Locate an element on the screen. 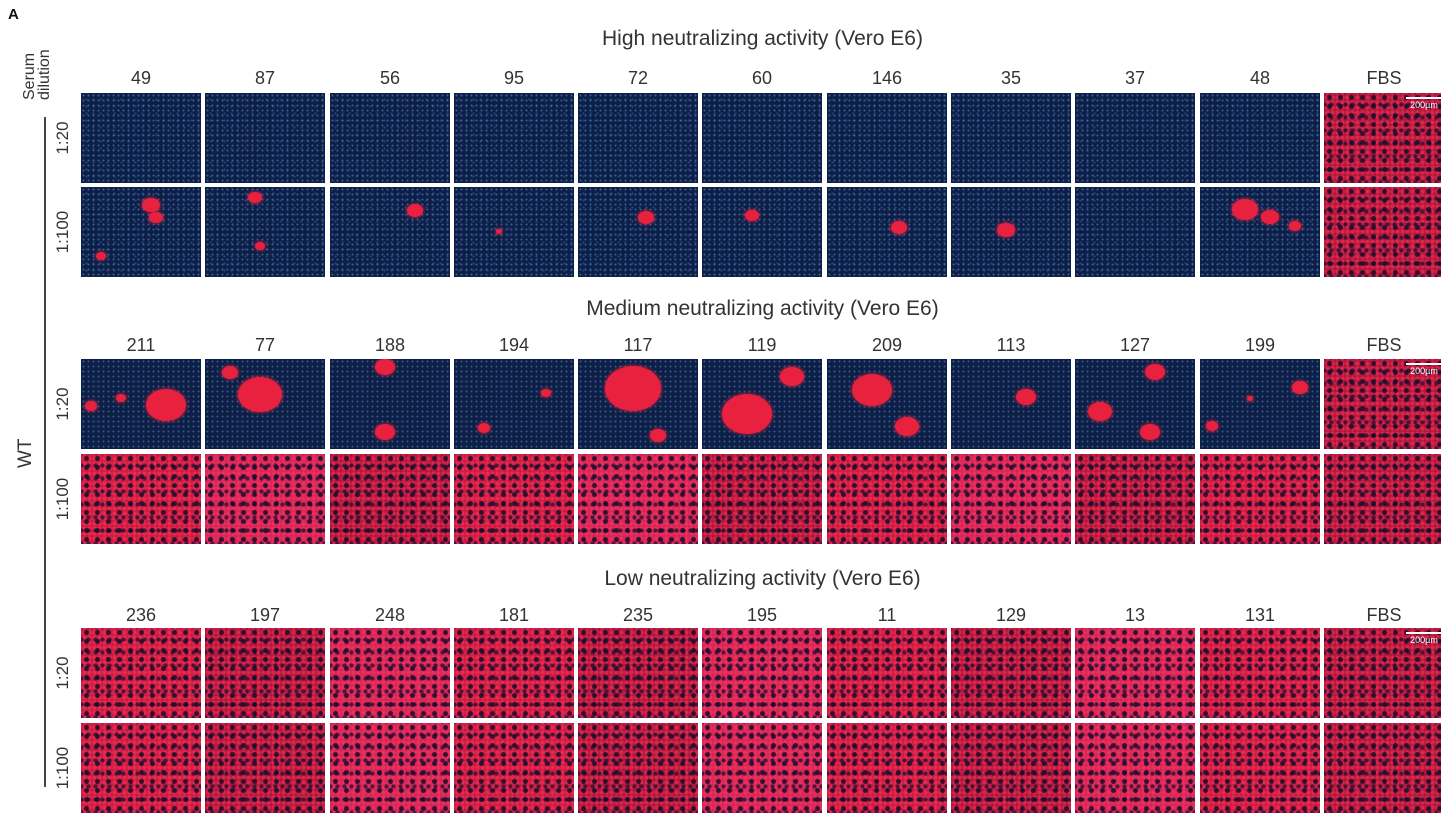 The width and height of the screenshot is (1441, 813). row-label-dilution: 1:20 is located at coordinates (62, 404).